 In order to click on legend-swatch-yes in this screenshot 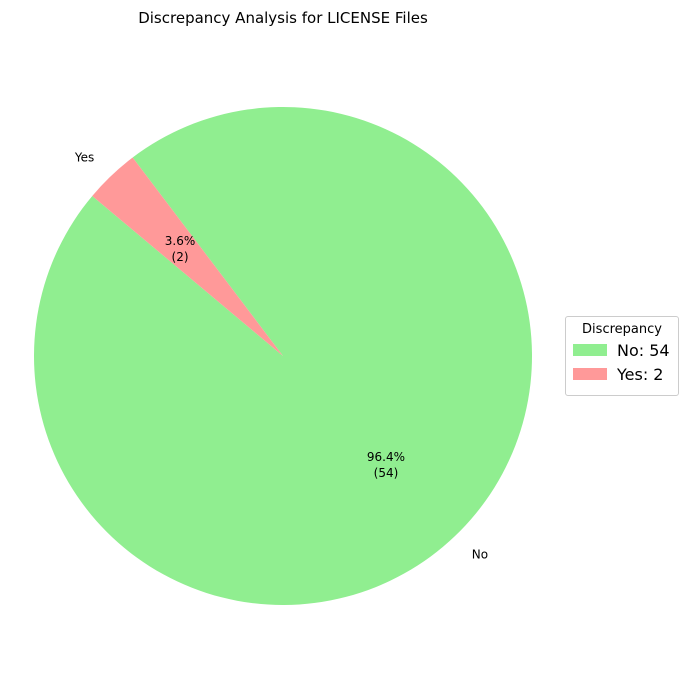, I will do `click(590, 374)`.